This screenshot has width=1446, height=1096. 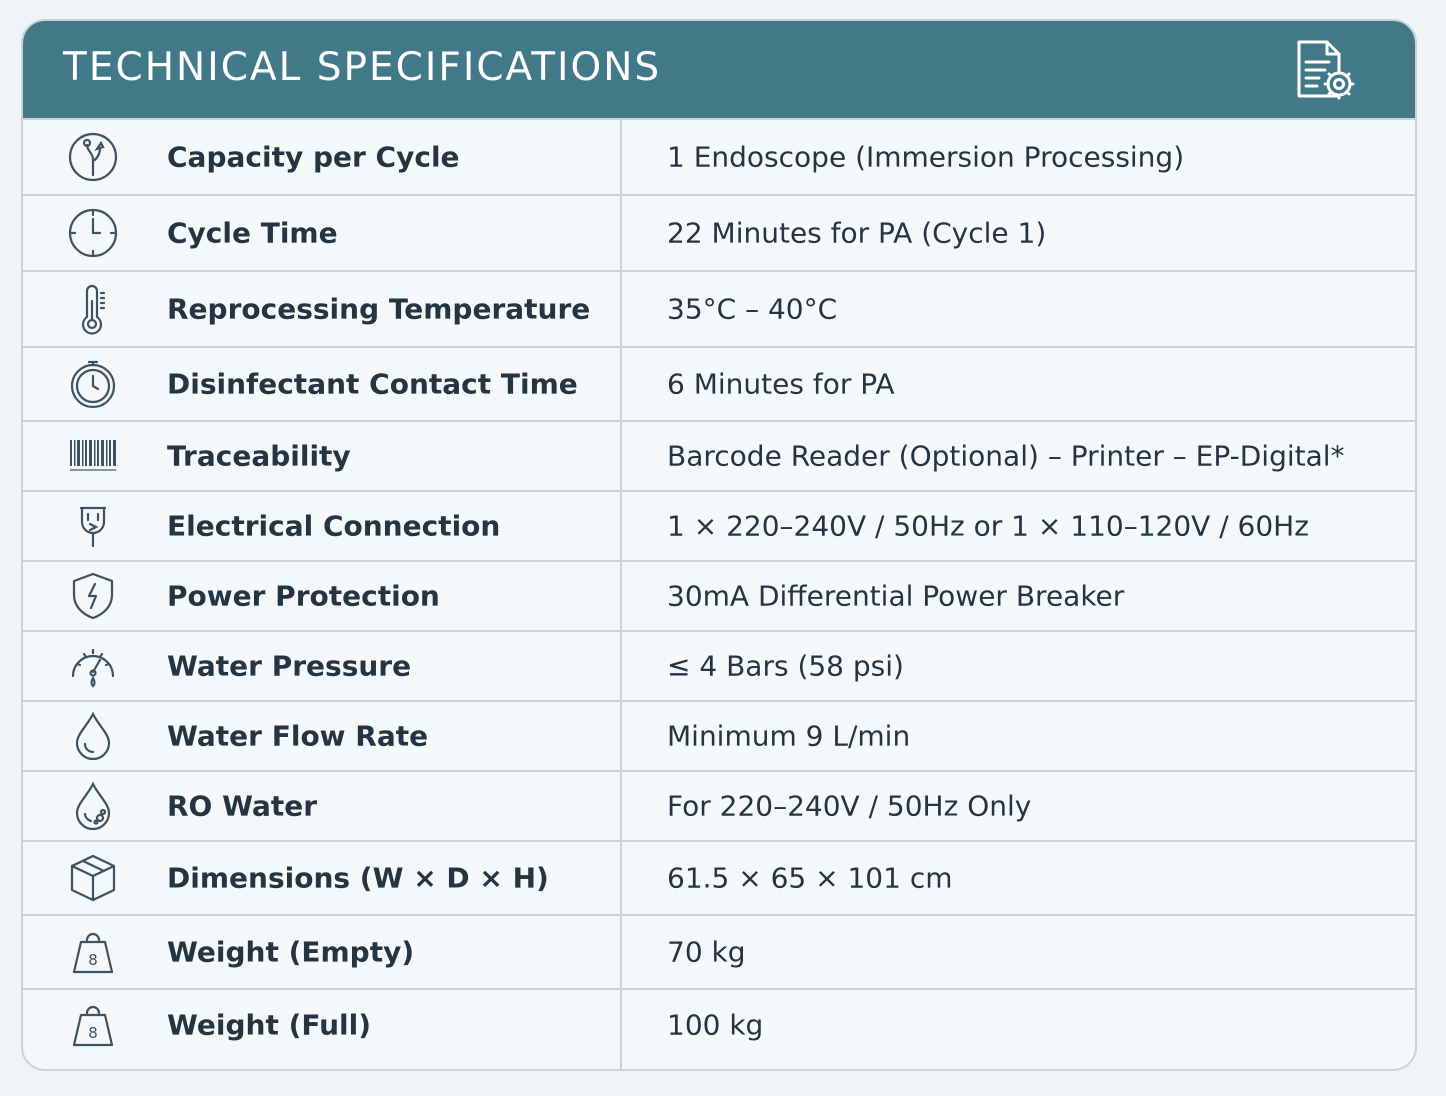 I want to click on stopwatch-icon, so click(x=93, y=384).